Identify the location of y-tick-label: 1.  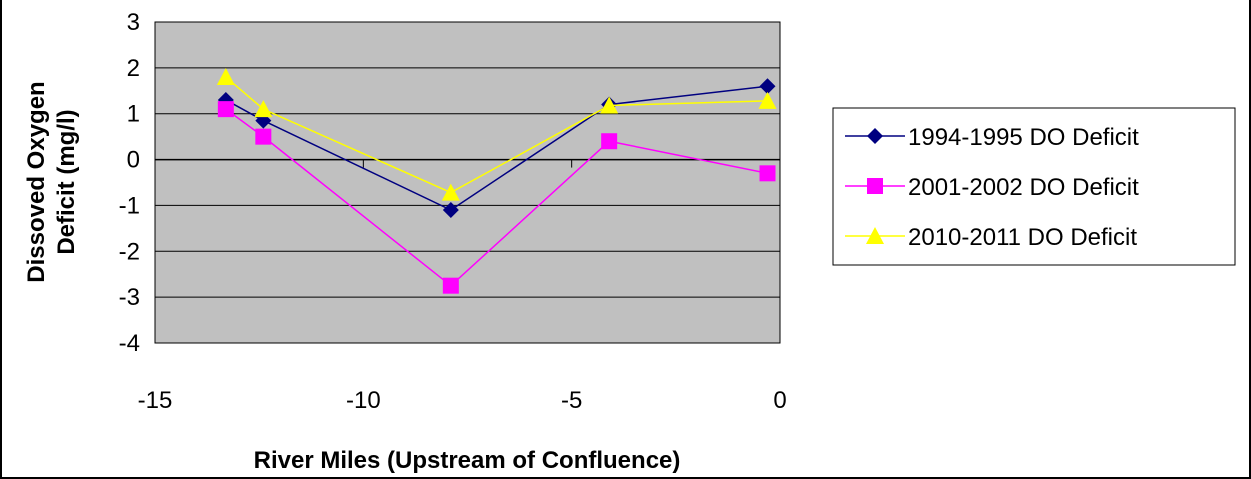
(133, 114).